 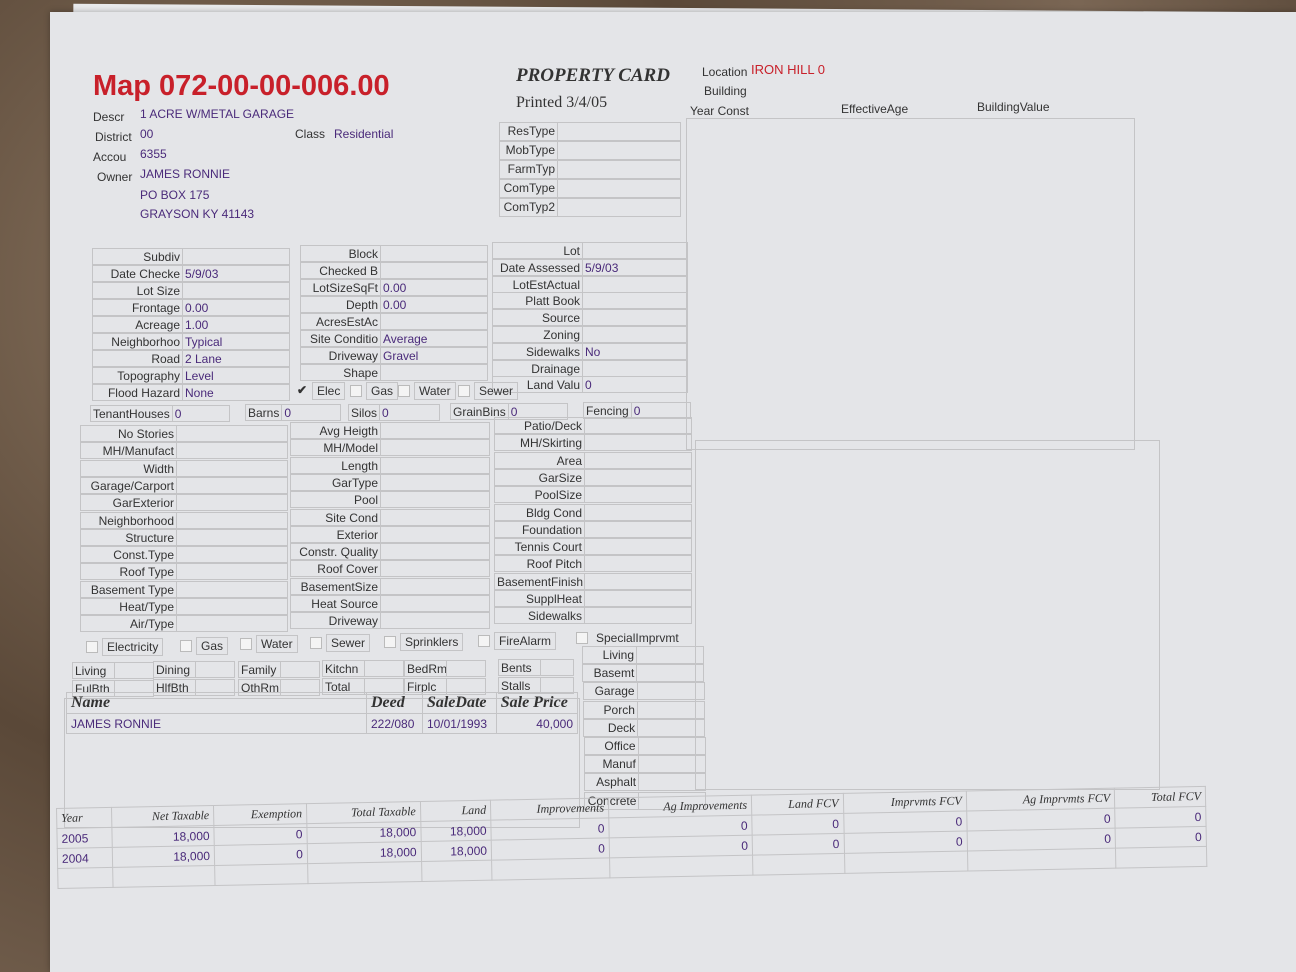 I want to click on field-value: Average, so click(x=434, y=338).